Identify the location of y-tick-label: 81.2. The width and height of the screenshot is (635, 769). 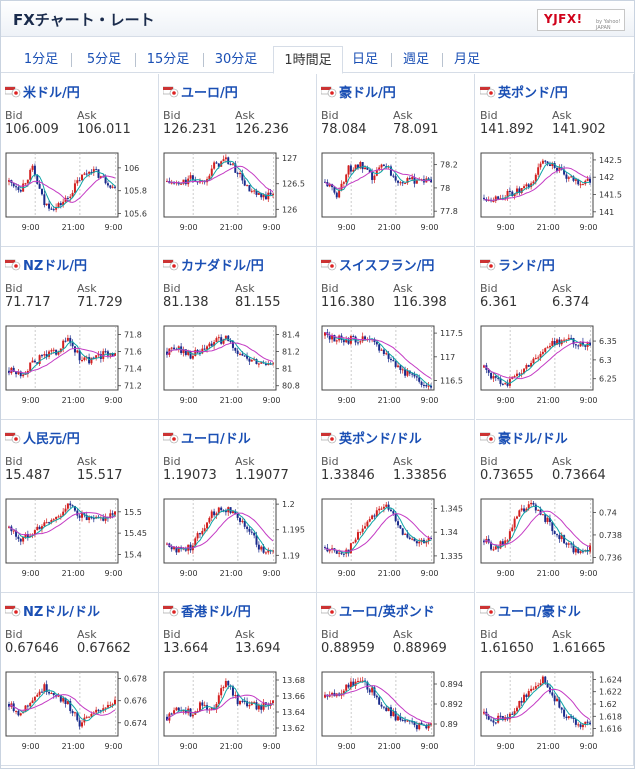
(291, 352).